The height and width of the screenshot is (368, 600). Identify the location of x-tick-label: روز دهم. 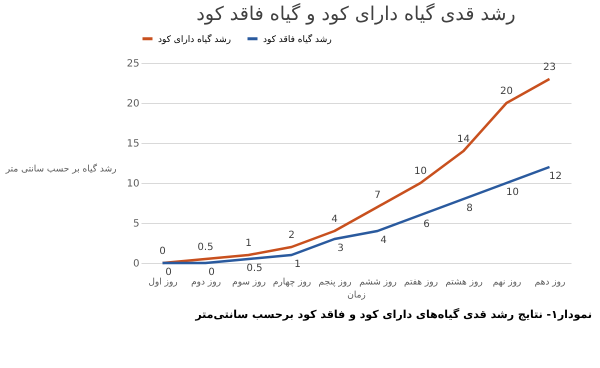
(550, 283).